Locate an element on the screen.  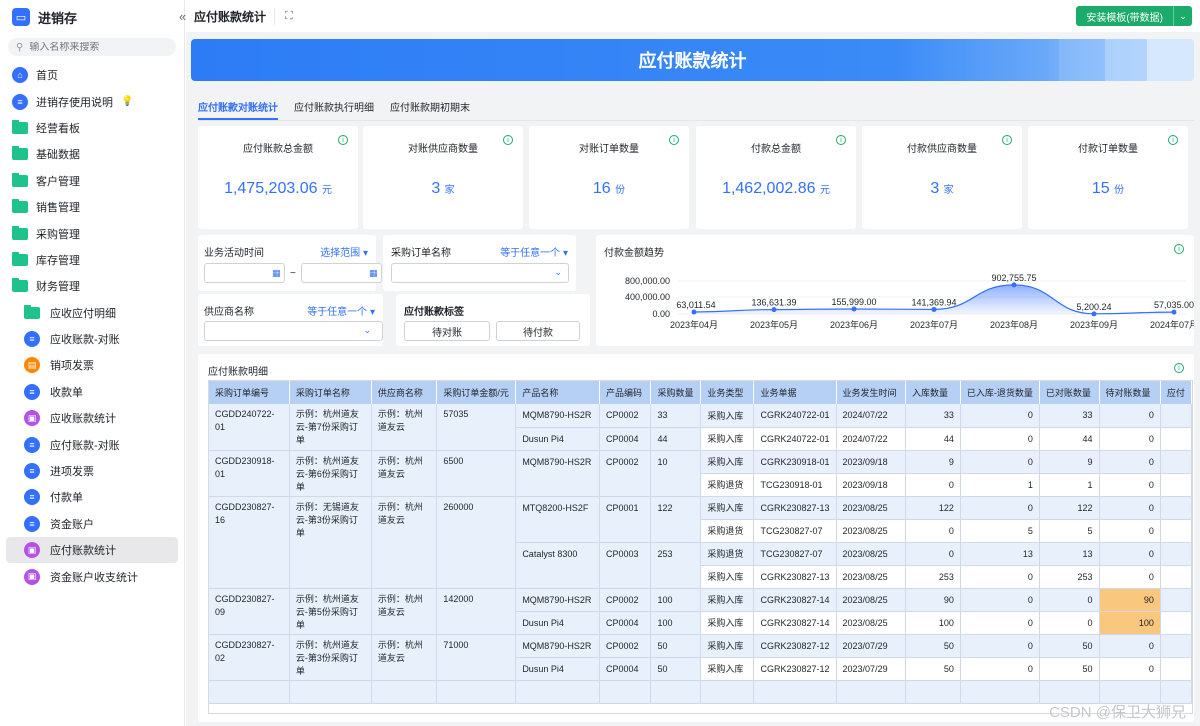
sidebar-item: ▣ 应付账款统计 is located at coordinates (92, 550).